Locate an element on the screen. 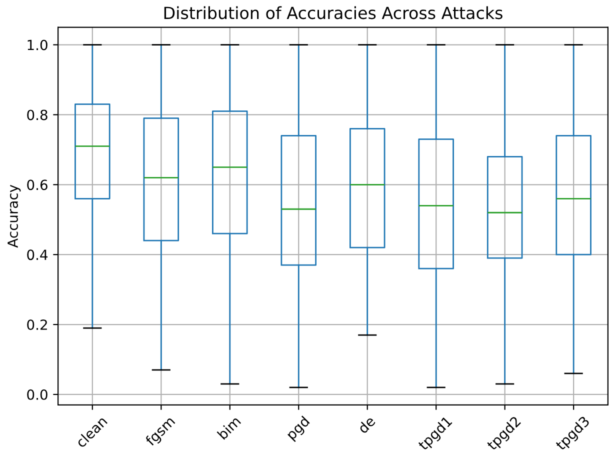  y-tick-label: 0.2 is located at coordinates (37, 324).